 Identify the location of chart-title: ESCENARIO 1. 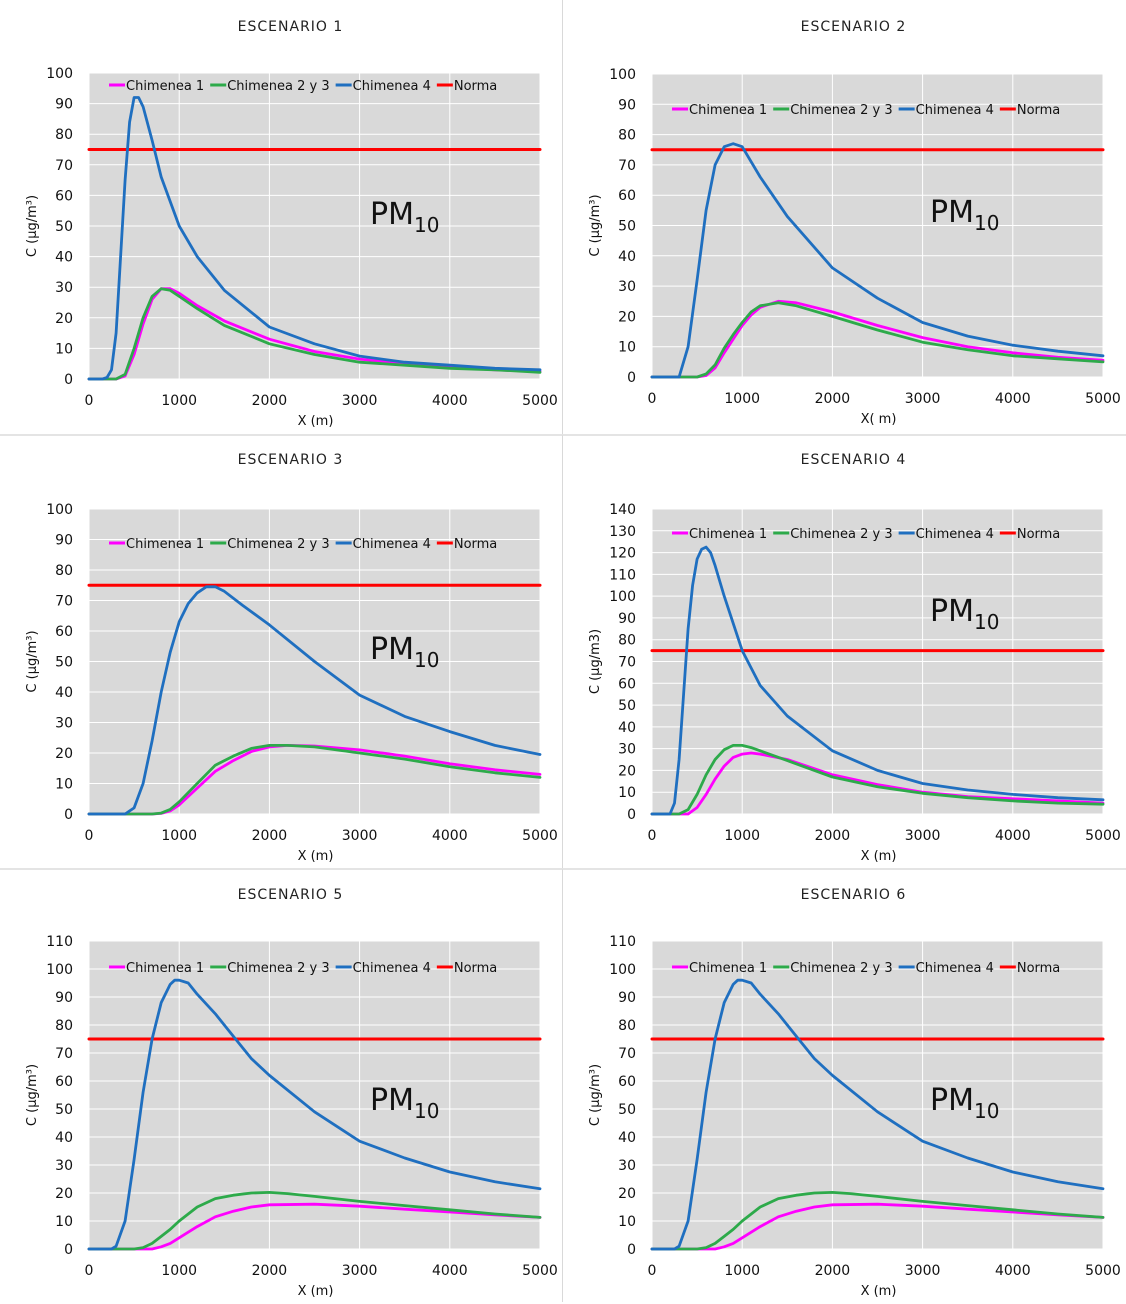
(291, 27).